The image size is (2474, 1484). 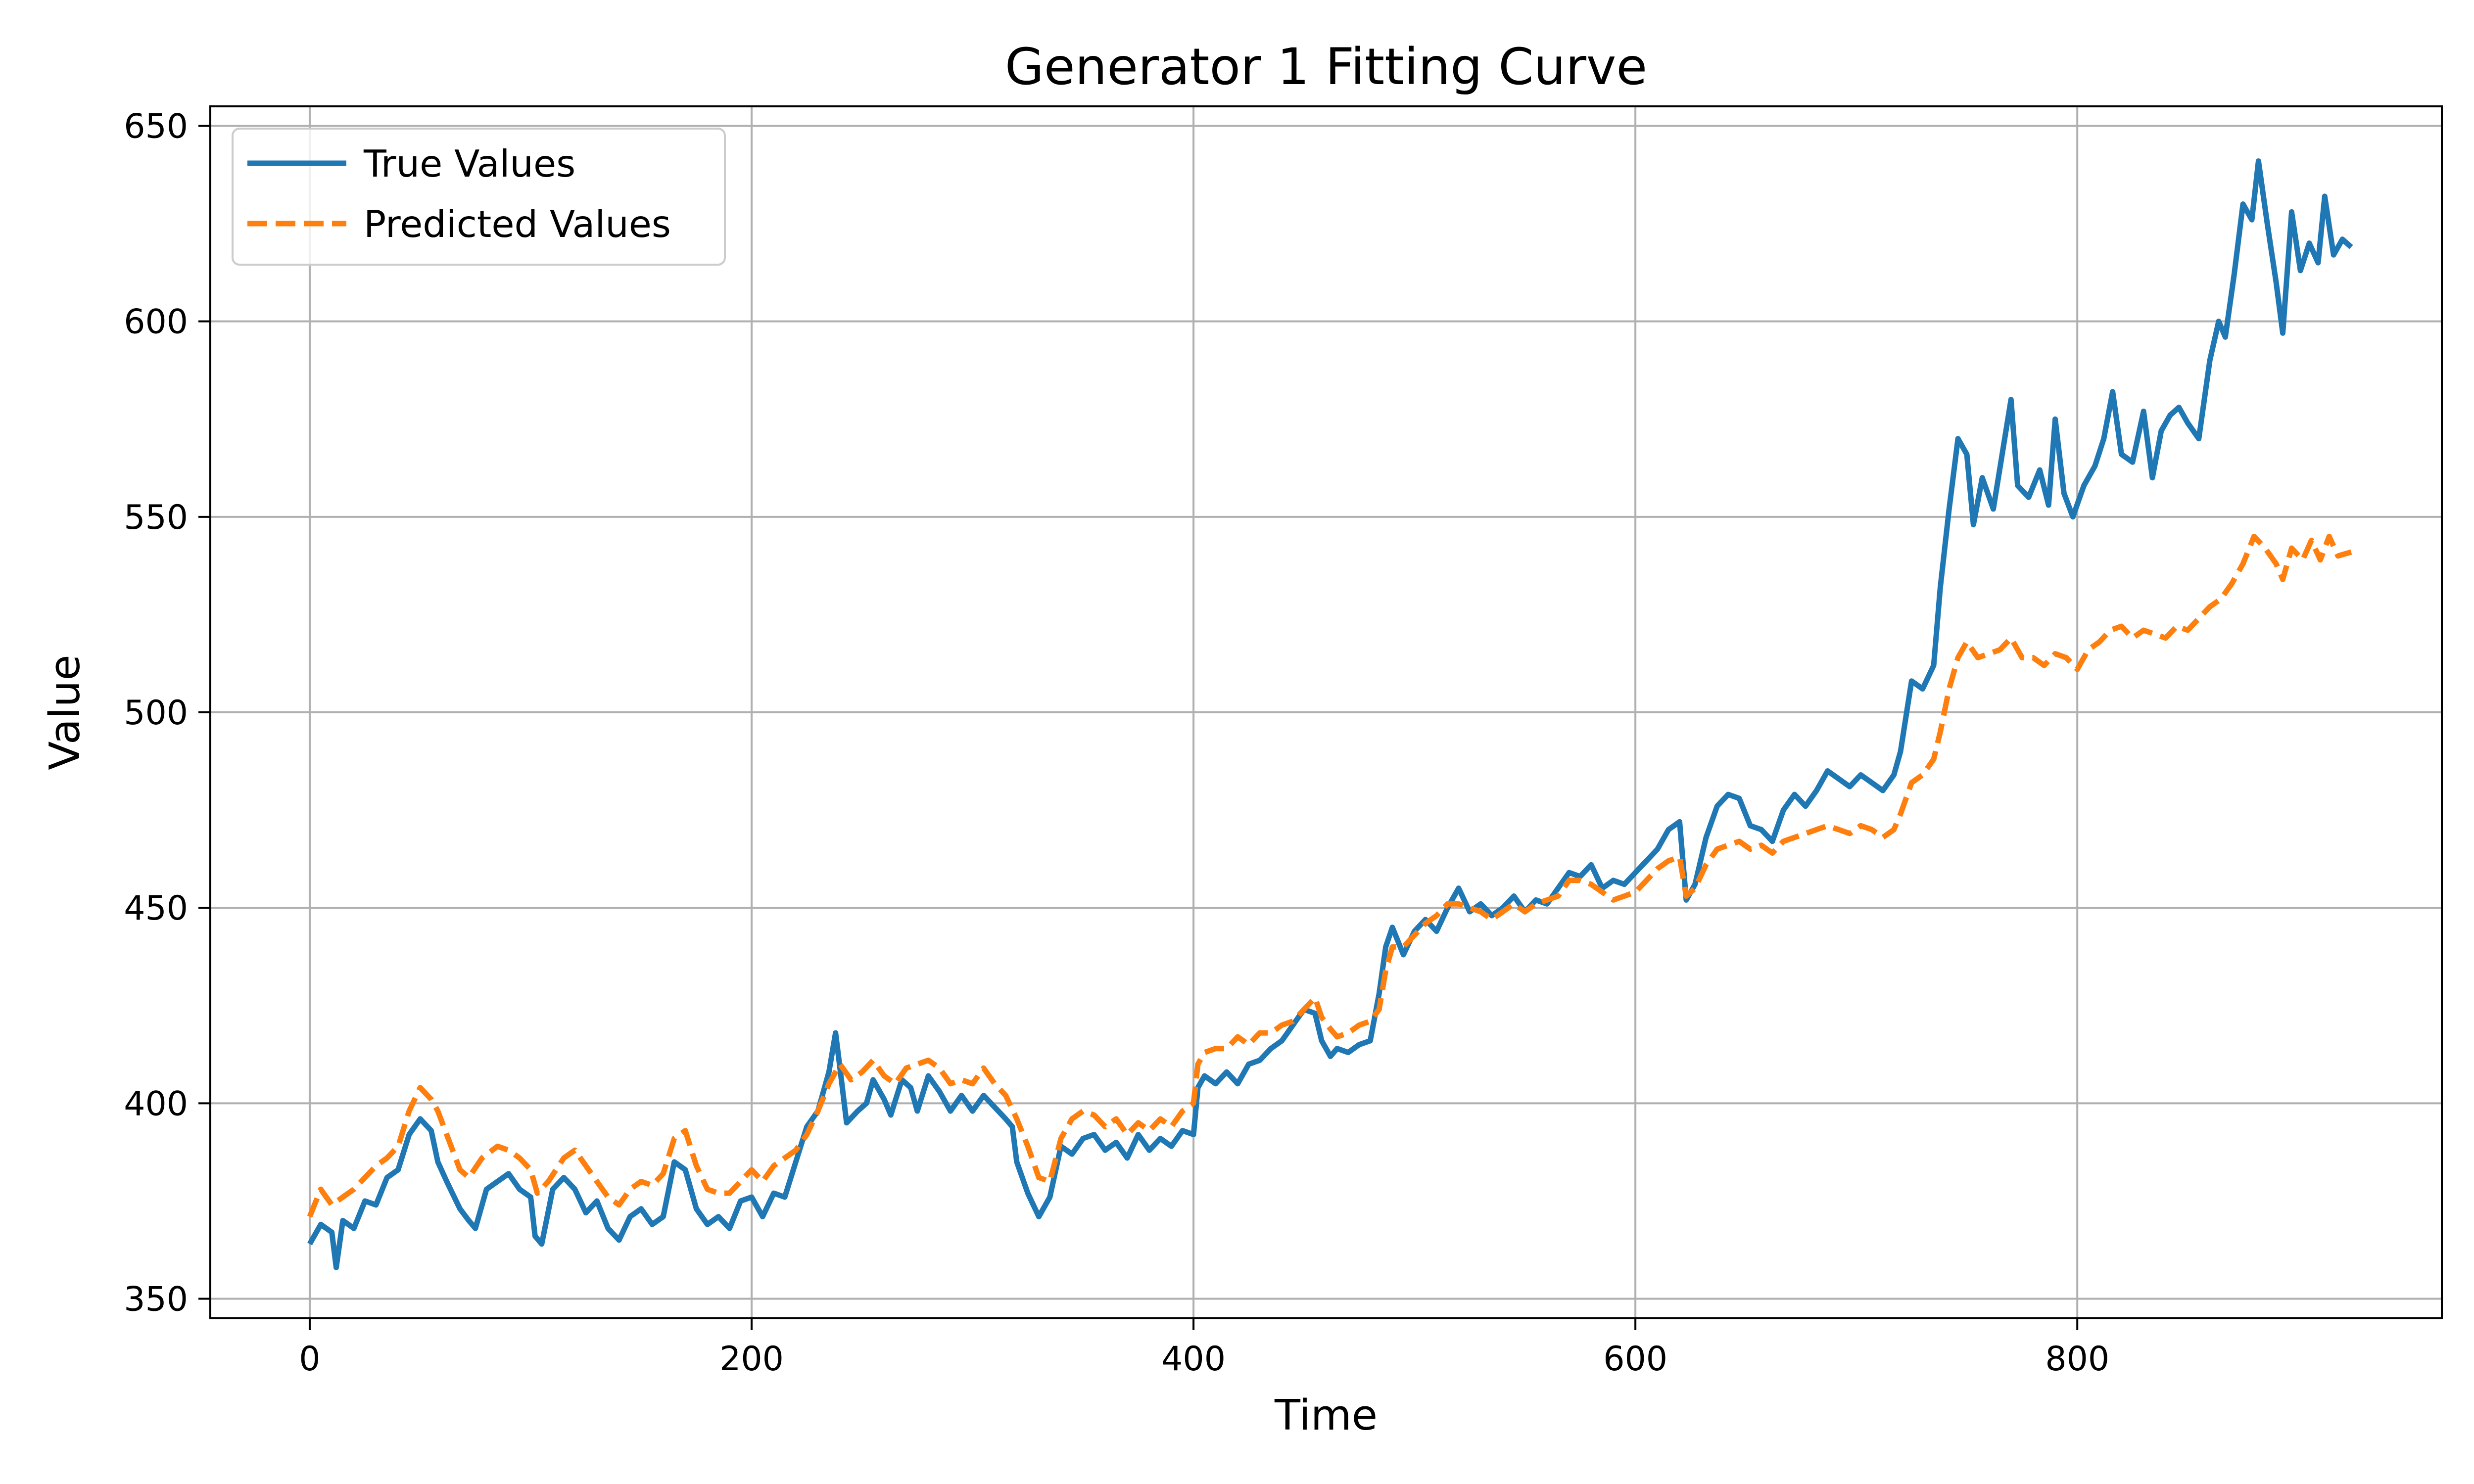 I want to click on y-tick-label: 350, so click(x=156, y=1299).